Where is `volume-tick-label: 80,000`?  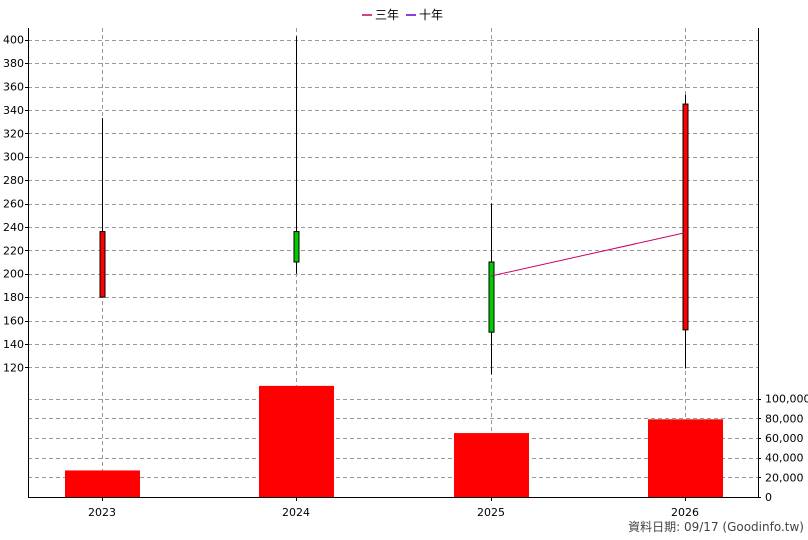 volume-tick-label: 80,000 is located at coordinates (784, 418).